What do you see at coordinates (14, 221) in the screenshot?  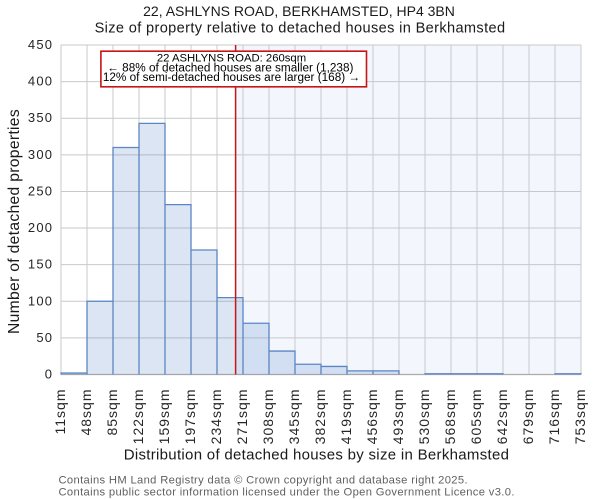 I see `svg-text: Number of detached properties` at bounding box center [14, 221].